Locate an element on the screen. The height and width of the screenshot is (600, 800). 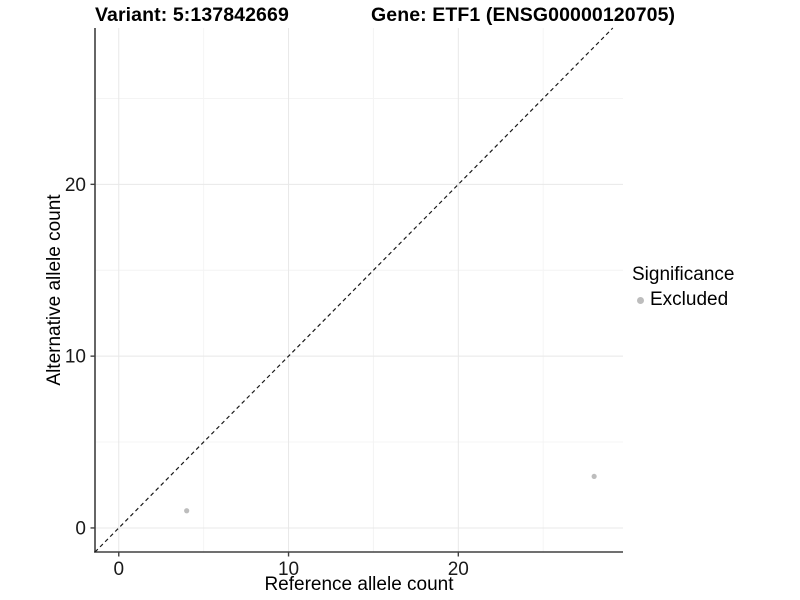
y-axis-title: Alternative allele count is located at coordinates (54, 290).